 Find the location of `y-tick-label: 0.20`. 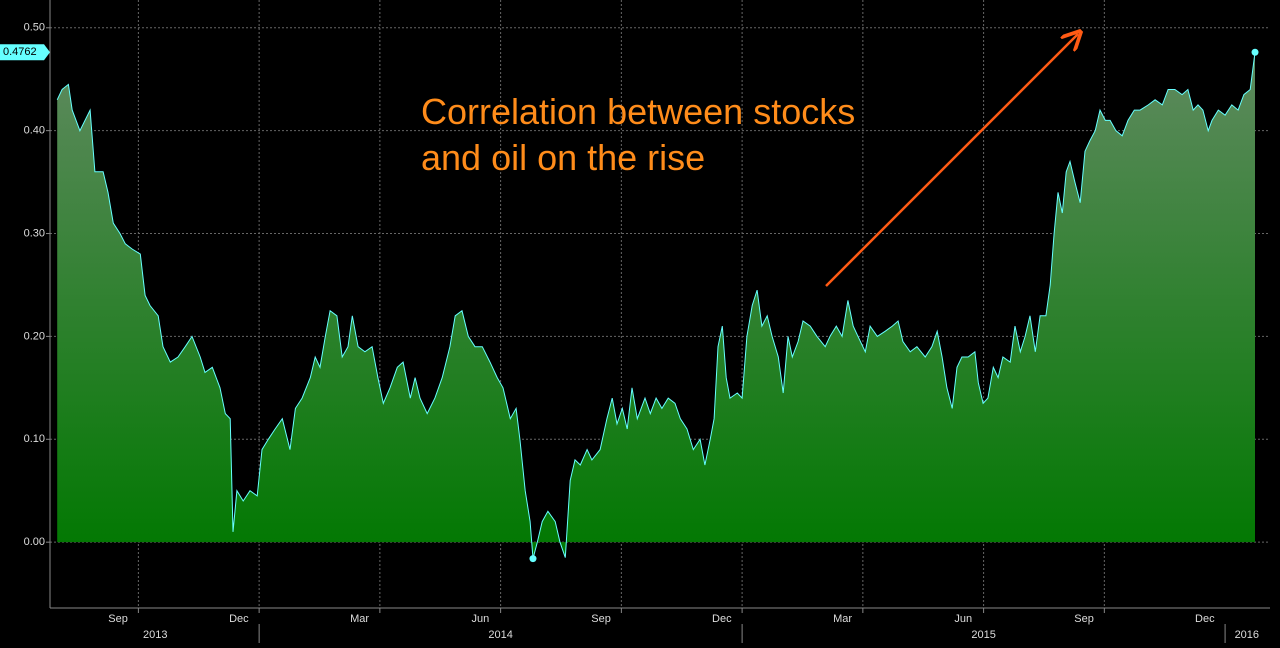

y-tick-label: 0.20 is located at coordinates (34, 336).